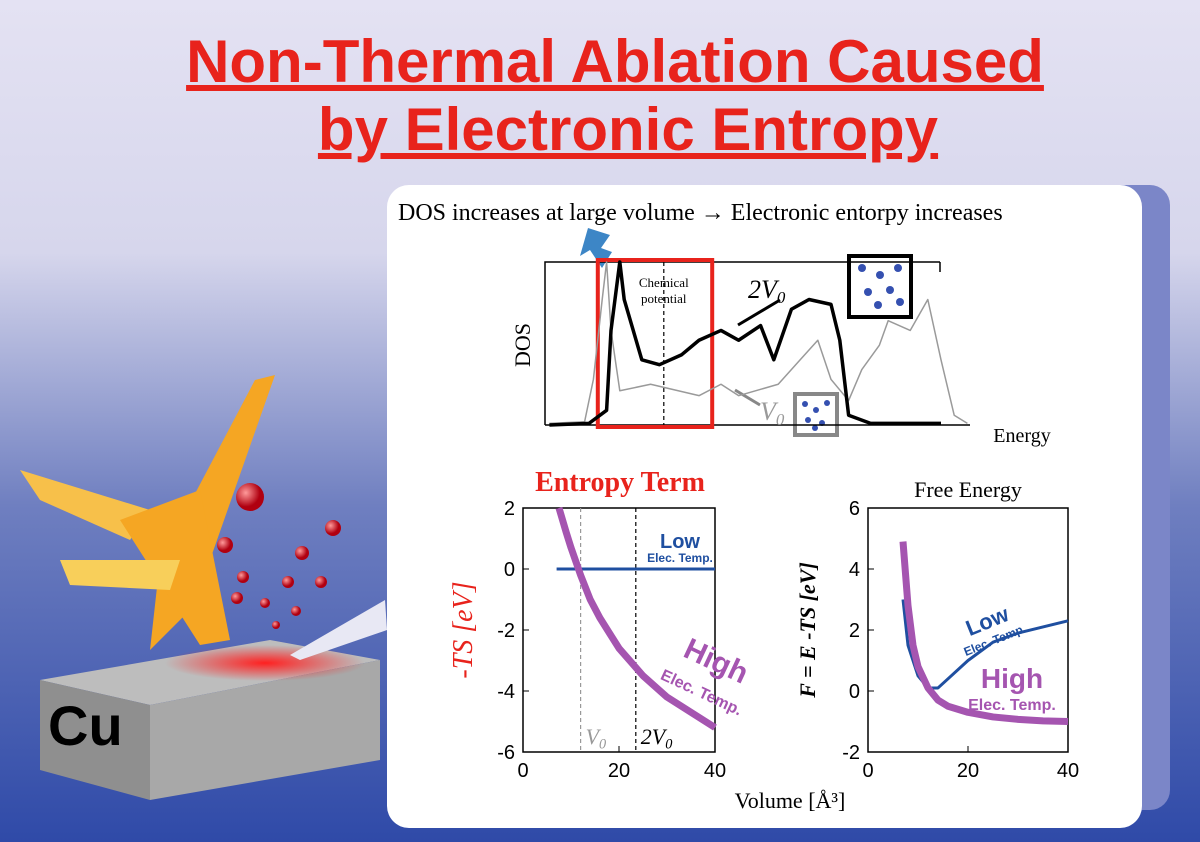 The image size is (1200, 842). Describe the element at coordinates (680, 542) in the screenshot. I see `series-name: Low` at that location.